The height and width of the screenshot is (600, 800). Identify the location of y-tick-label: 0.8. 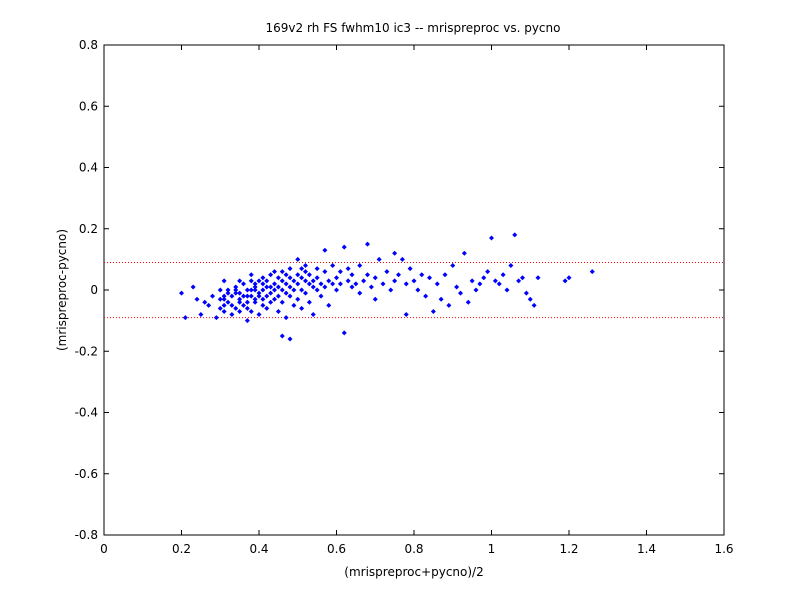
(88, 45).